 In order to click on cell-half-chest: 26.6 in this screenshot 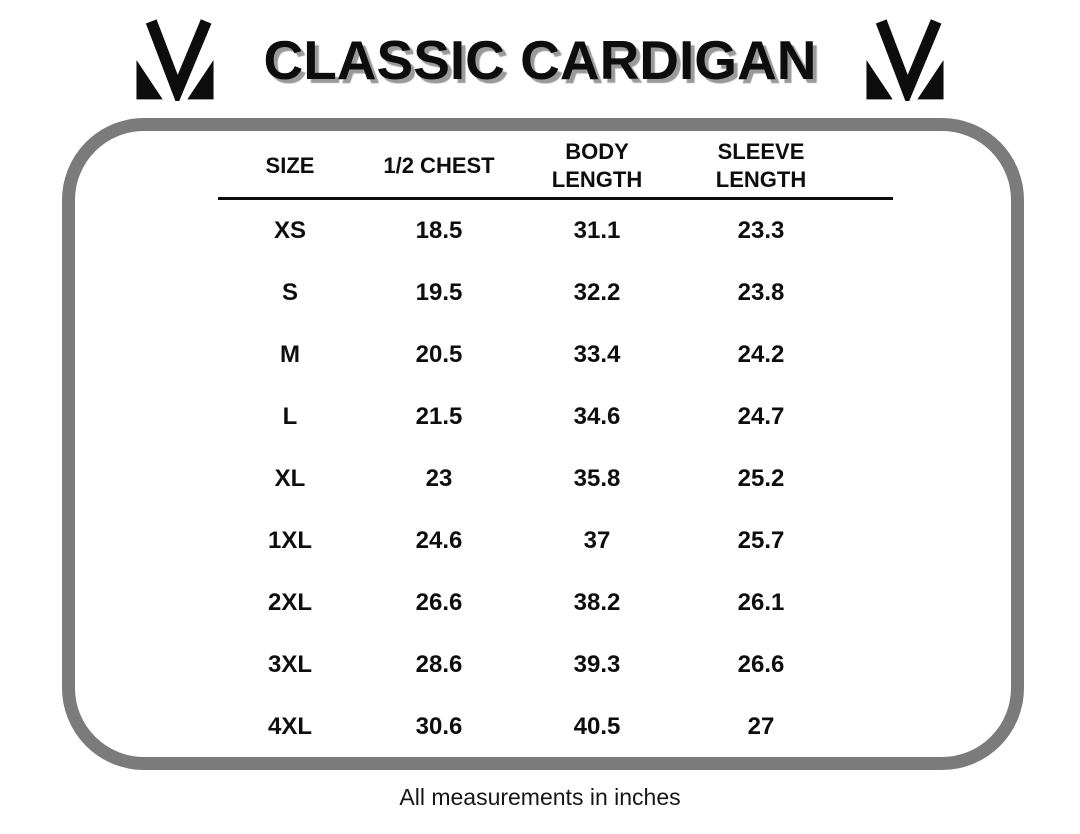, I will do `click(439, 602)`.